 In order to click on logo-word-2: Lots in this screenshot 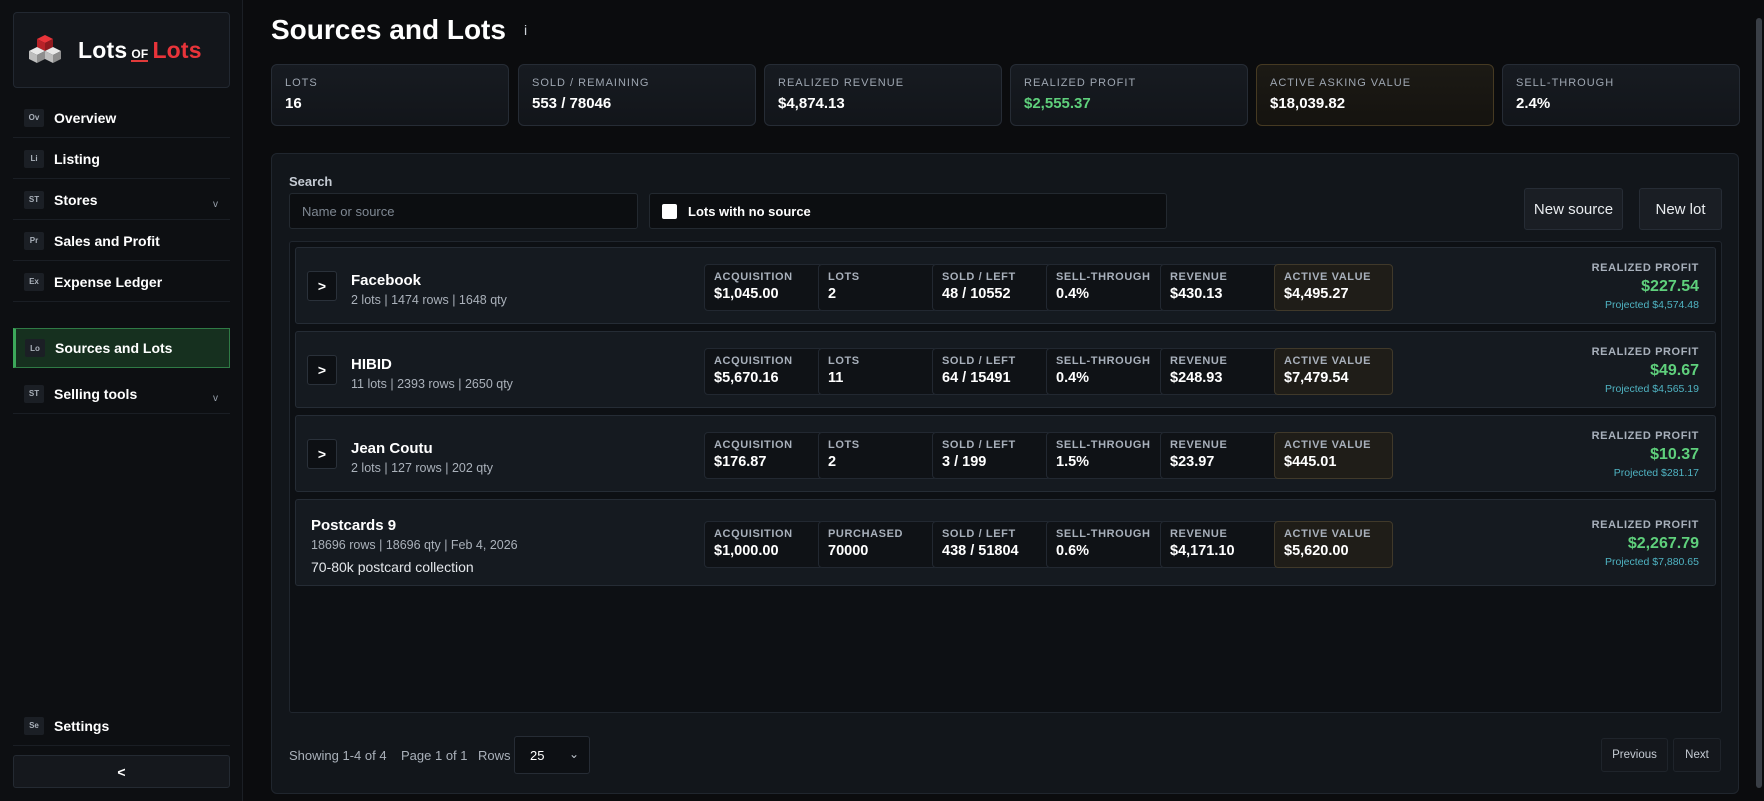, I will do `click(177, 49)`.